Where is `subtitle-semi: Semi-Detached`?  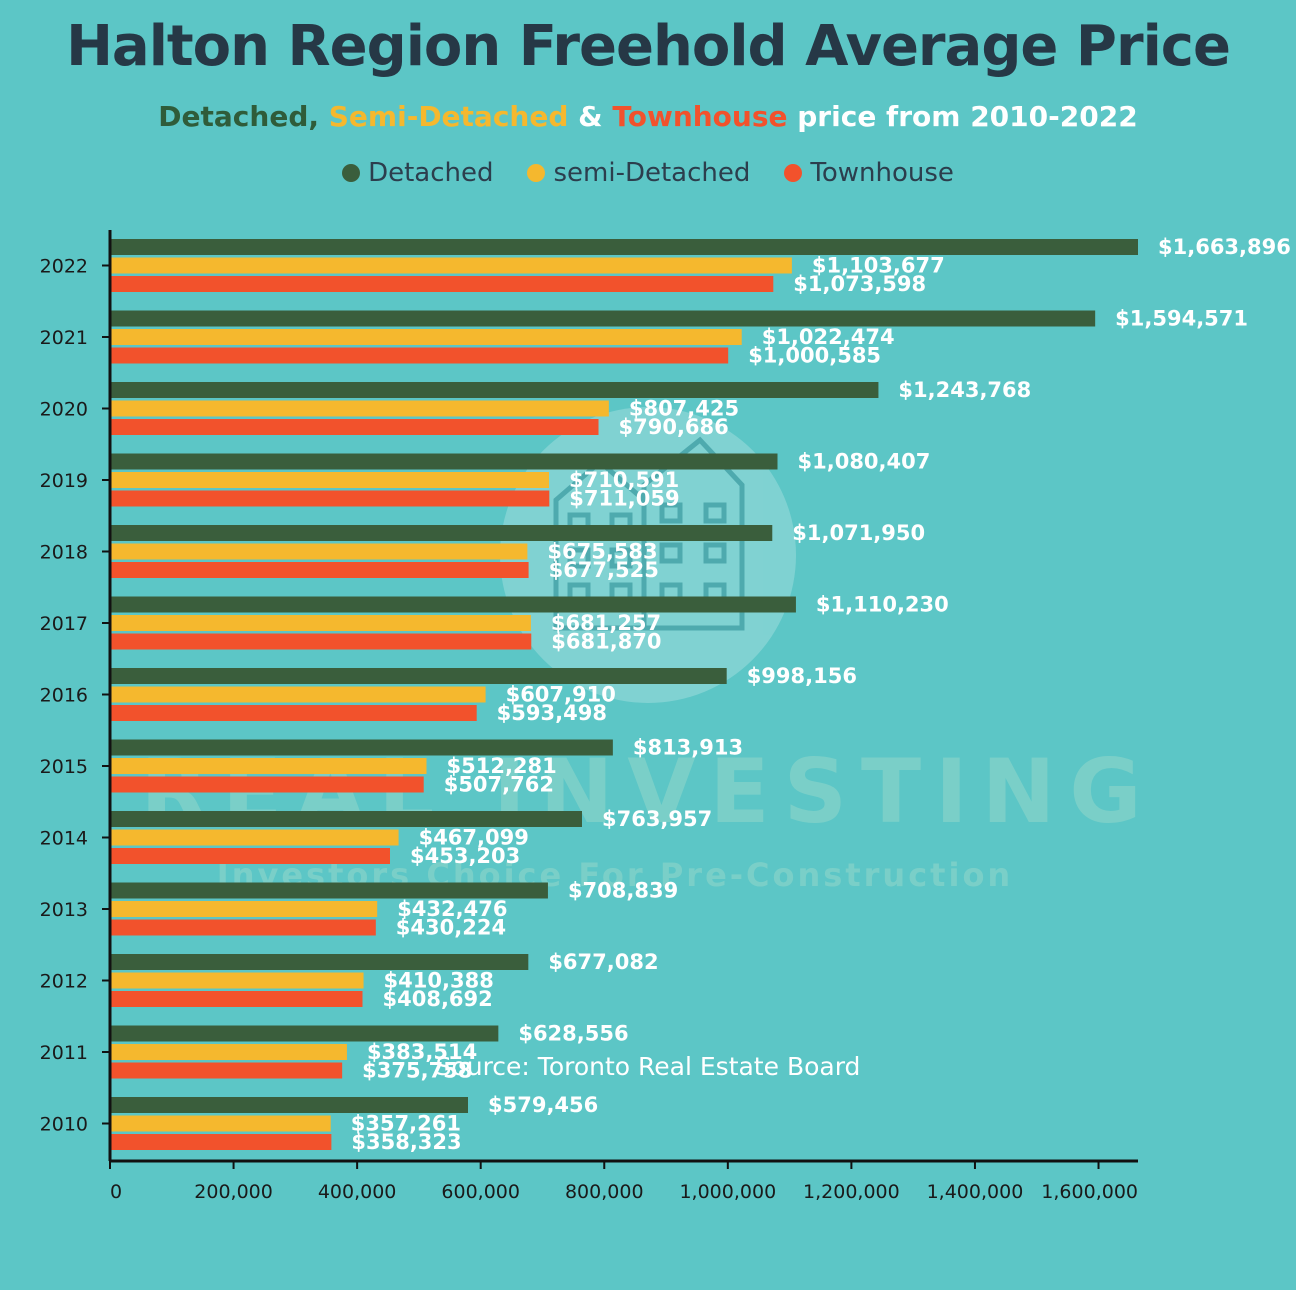 subtitle-semi: Semi-Detached is located at coordinates (448, 116).